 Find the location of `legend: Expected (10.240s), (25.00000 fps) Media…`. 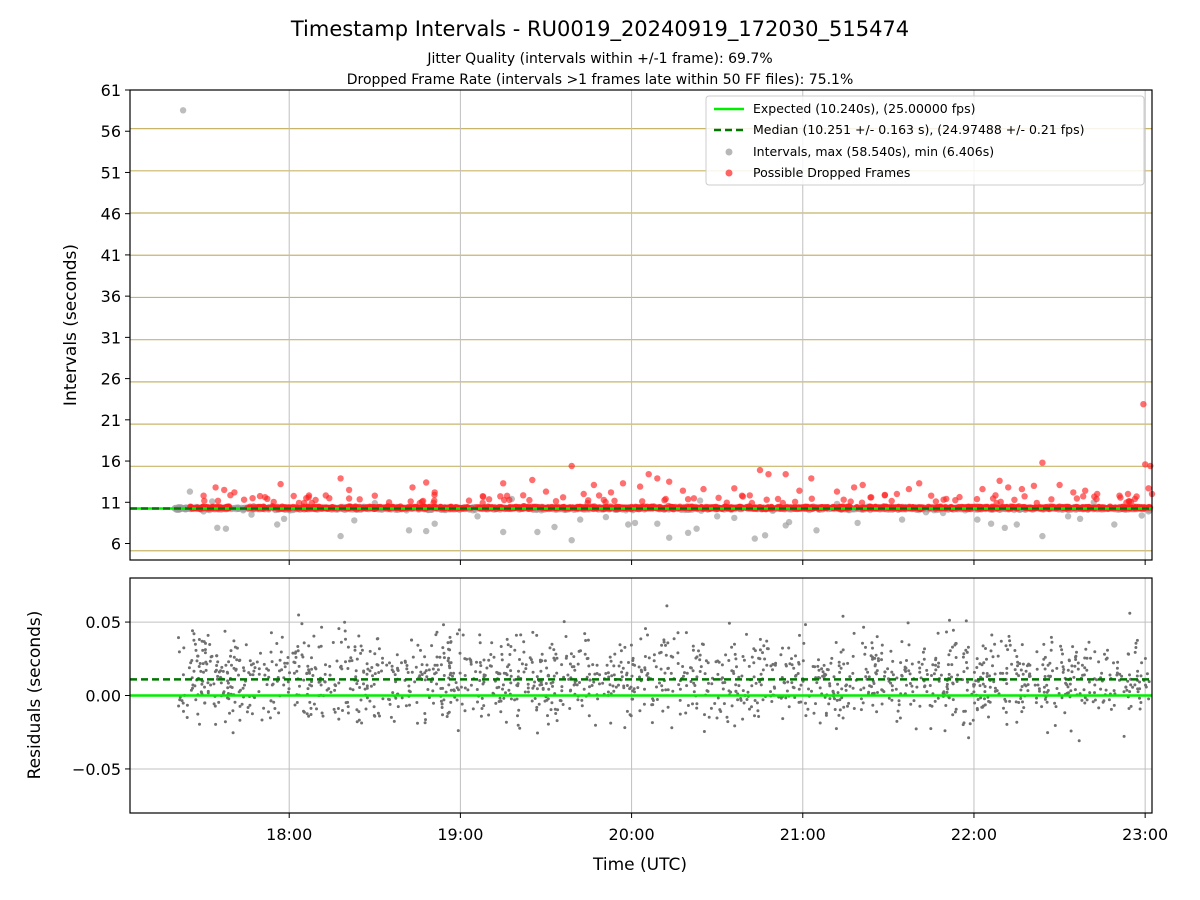

legend: Expected (10.240s), (25.00000 fps) Media… is located at coordinates (925, 140).